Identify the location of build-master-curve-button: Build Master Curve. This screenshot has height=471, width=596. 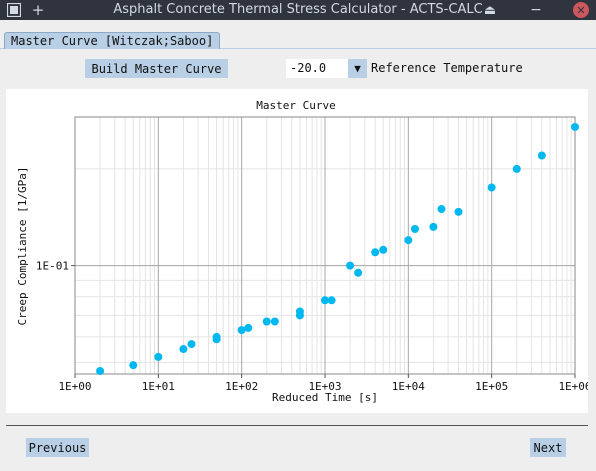
(156, 68).